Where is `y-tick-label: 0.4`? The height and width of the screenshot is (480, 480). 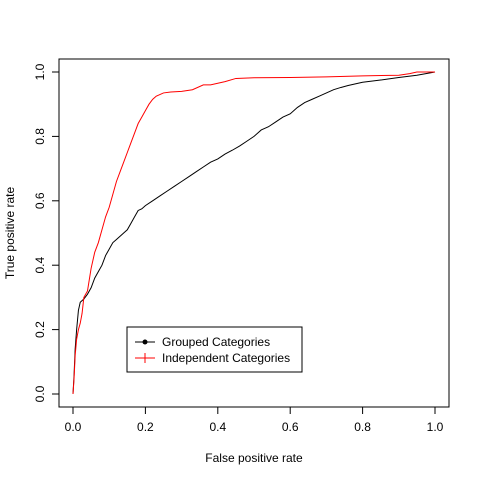 y-tick-label: 0.4 is located at coordinates (40, 265).